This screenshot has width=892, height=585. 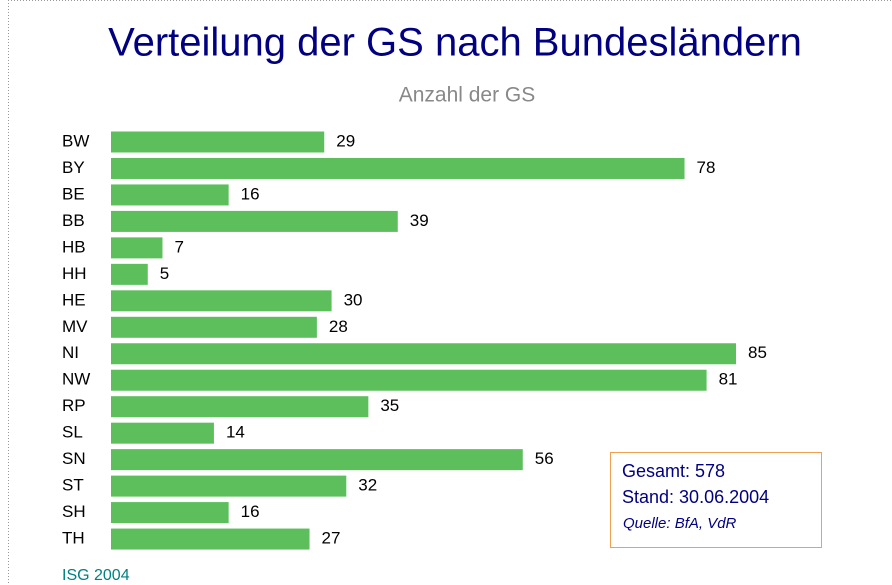 I want to click on value-label: 14, so click(x=235, y=432).